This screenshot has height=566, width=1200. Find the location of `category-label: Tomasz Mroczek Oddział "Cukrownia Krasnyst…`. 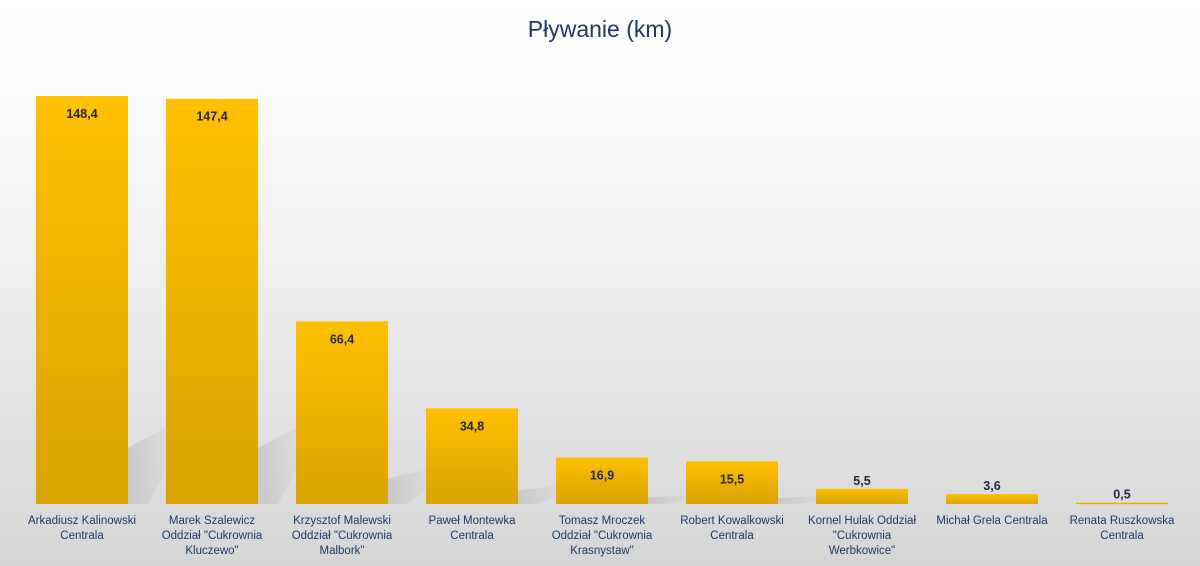

category-label: Tomasz Mroczek Oddział "Cukrownia Krasnyst… is located at coordinates (602, 536).